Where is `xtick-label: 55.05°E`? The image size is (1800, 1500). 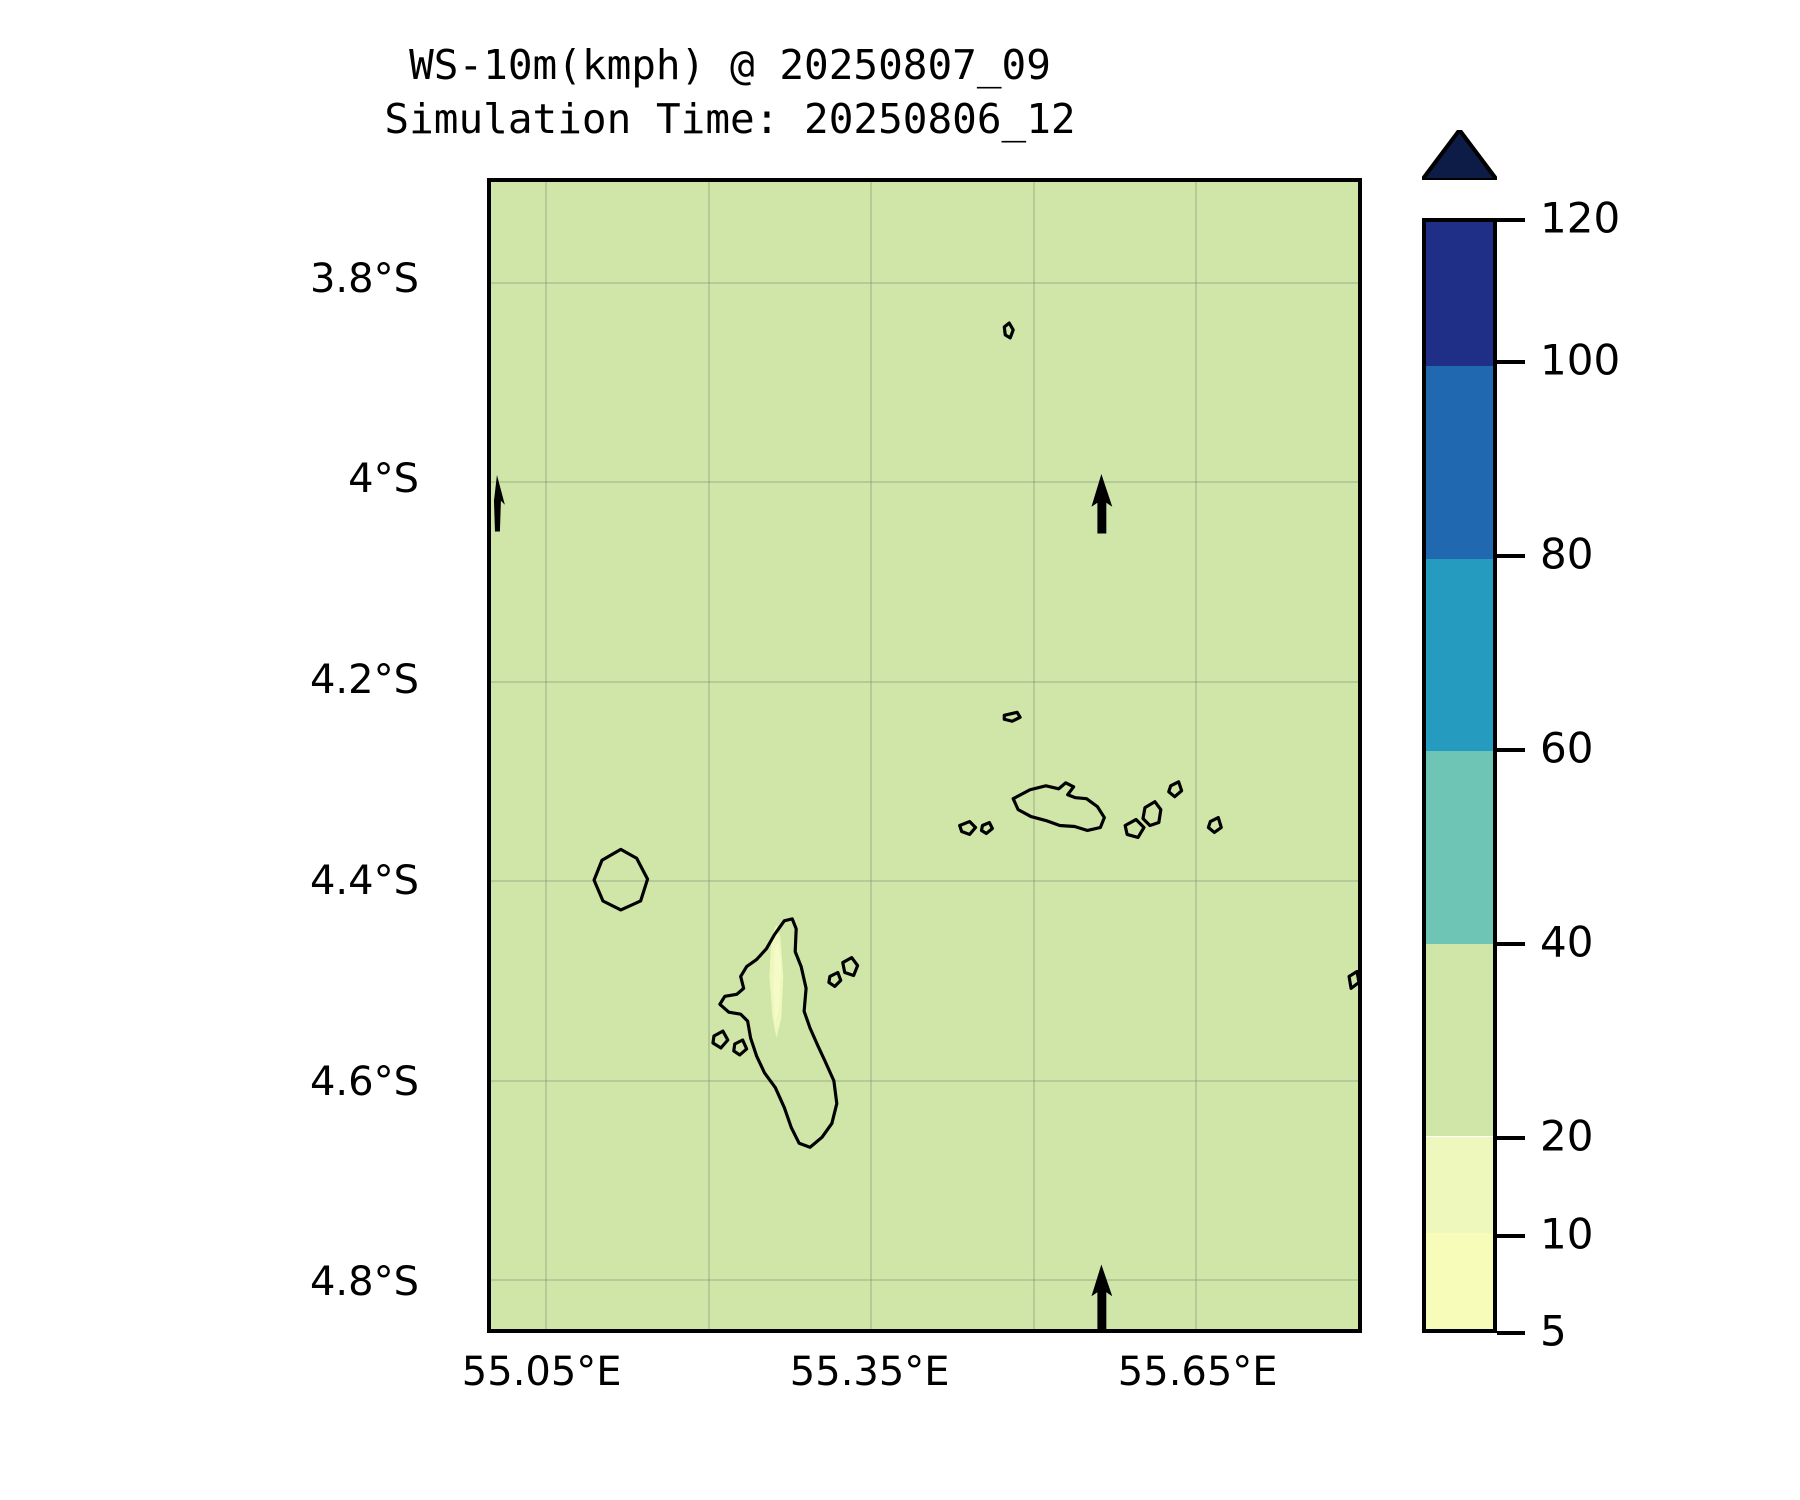
xtick-label: 55.05°E is located at coordinates (541, 1372).